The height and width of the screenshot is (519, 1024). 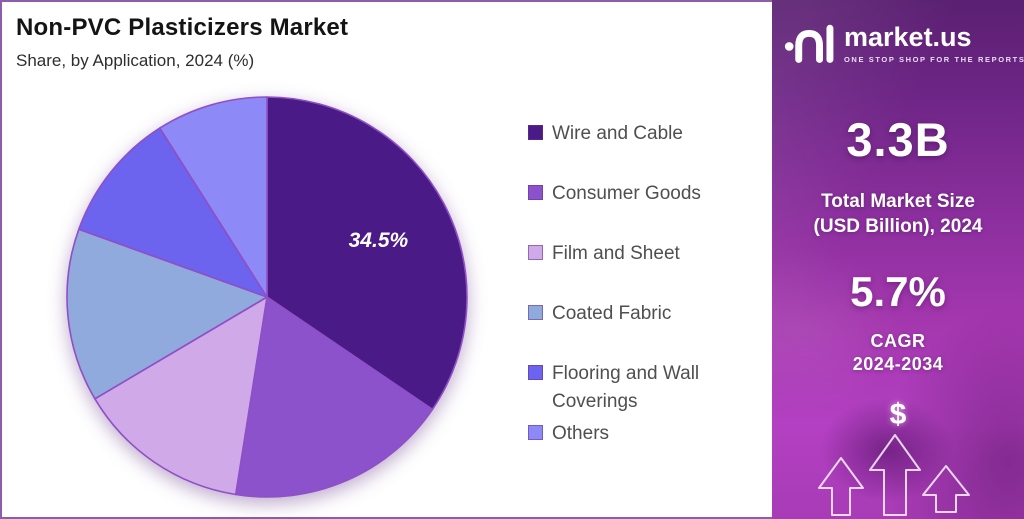 I want to click on legend-item: Flooring and Wall Coverings, so click(x=645, y=387).